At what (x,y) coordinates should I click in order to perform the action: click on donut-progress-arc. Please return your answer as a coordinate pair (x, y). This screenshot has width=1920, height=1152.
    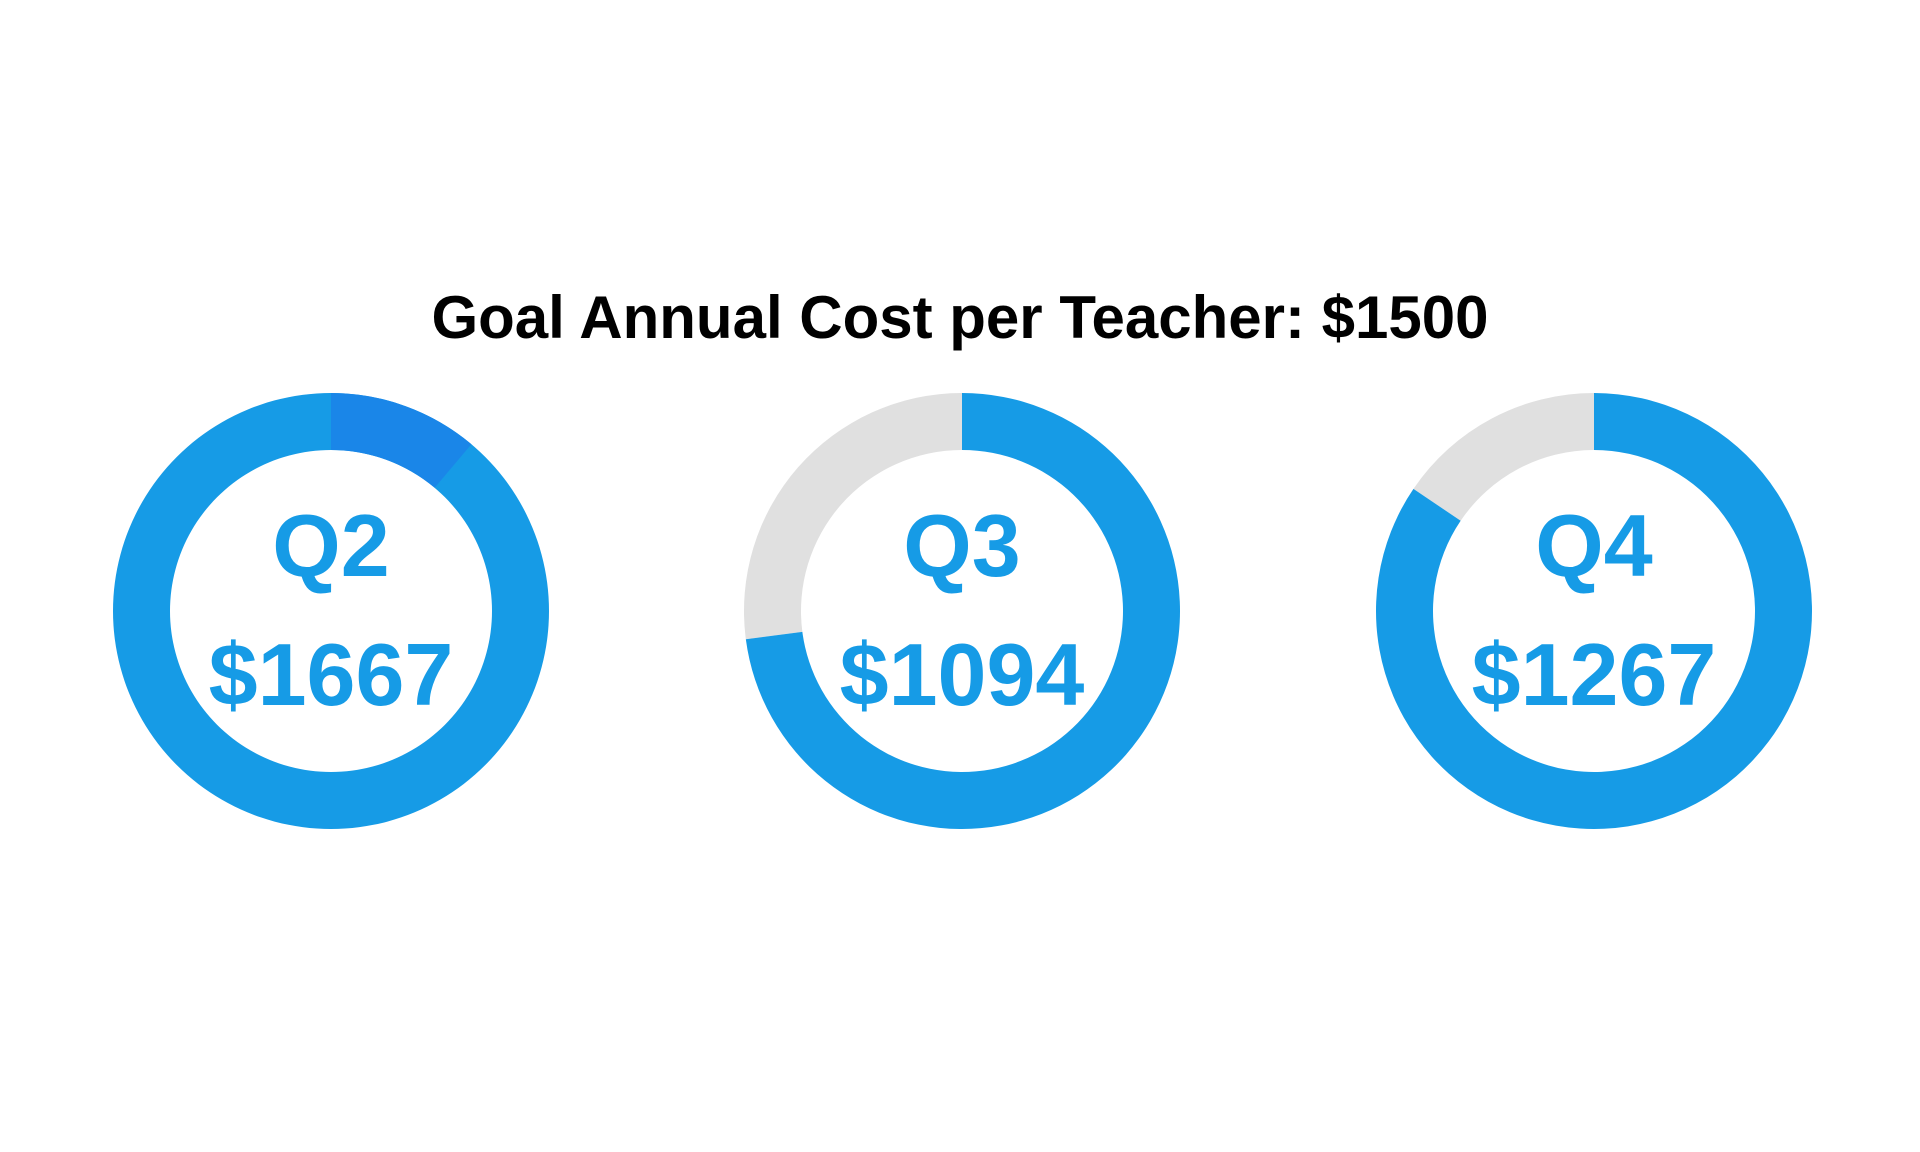
    Looking at the image, I should click on (330, 611).